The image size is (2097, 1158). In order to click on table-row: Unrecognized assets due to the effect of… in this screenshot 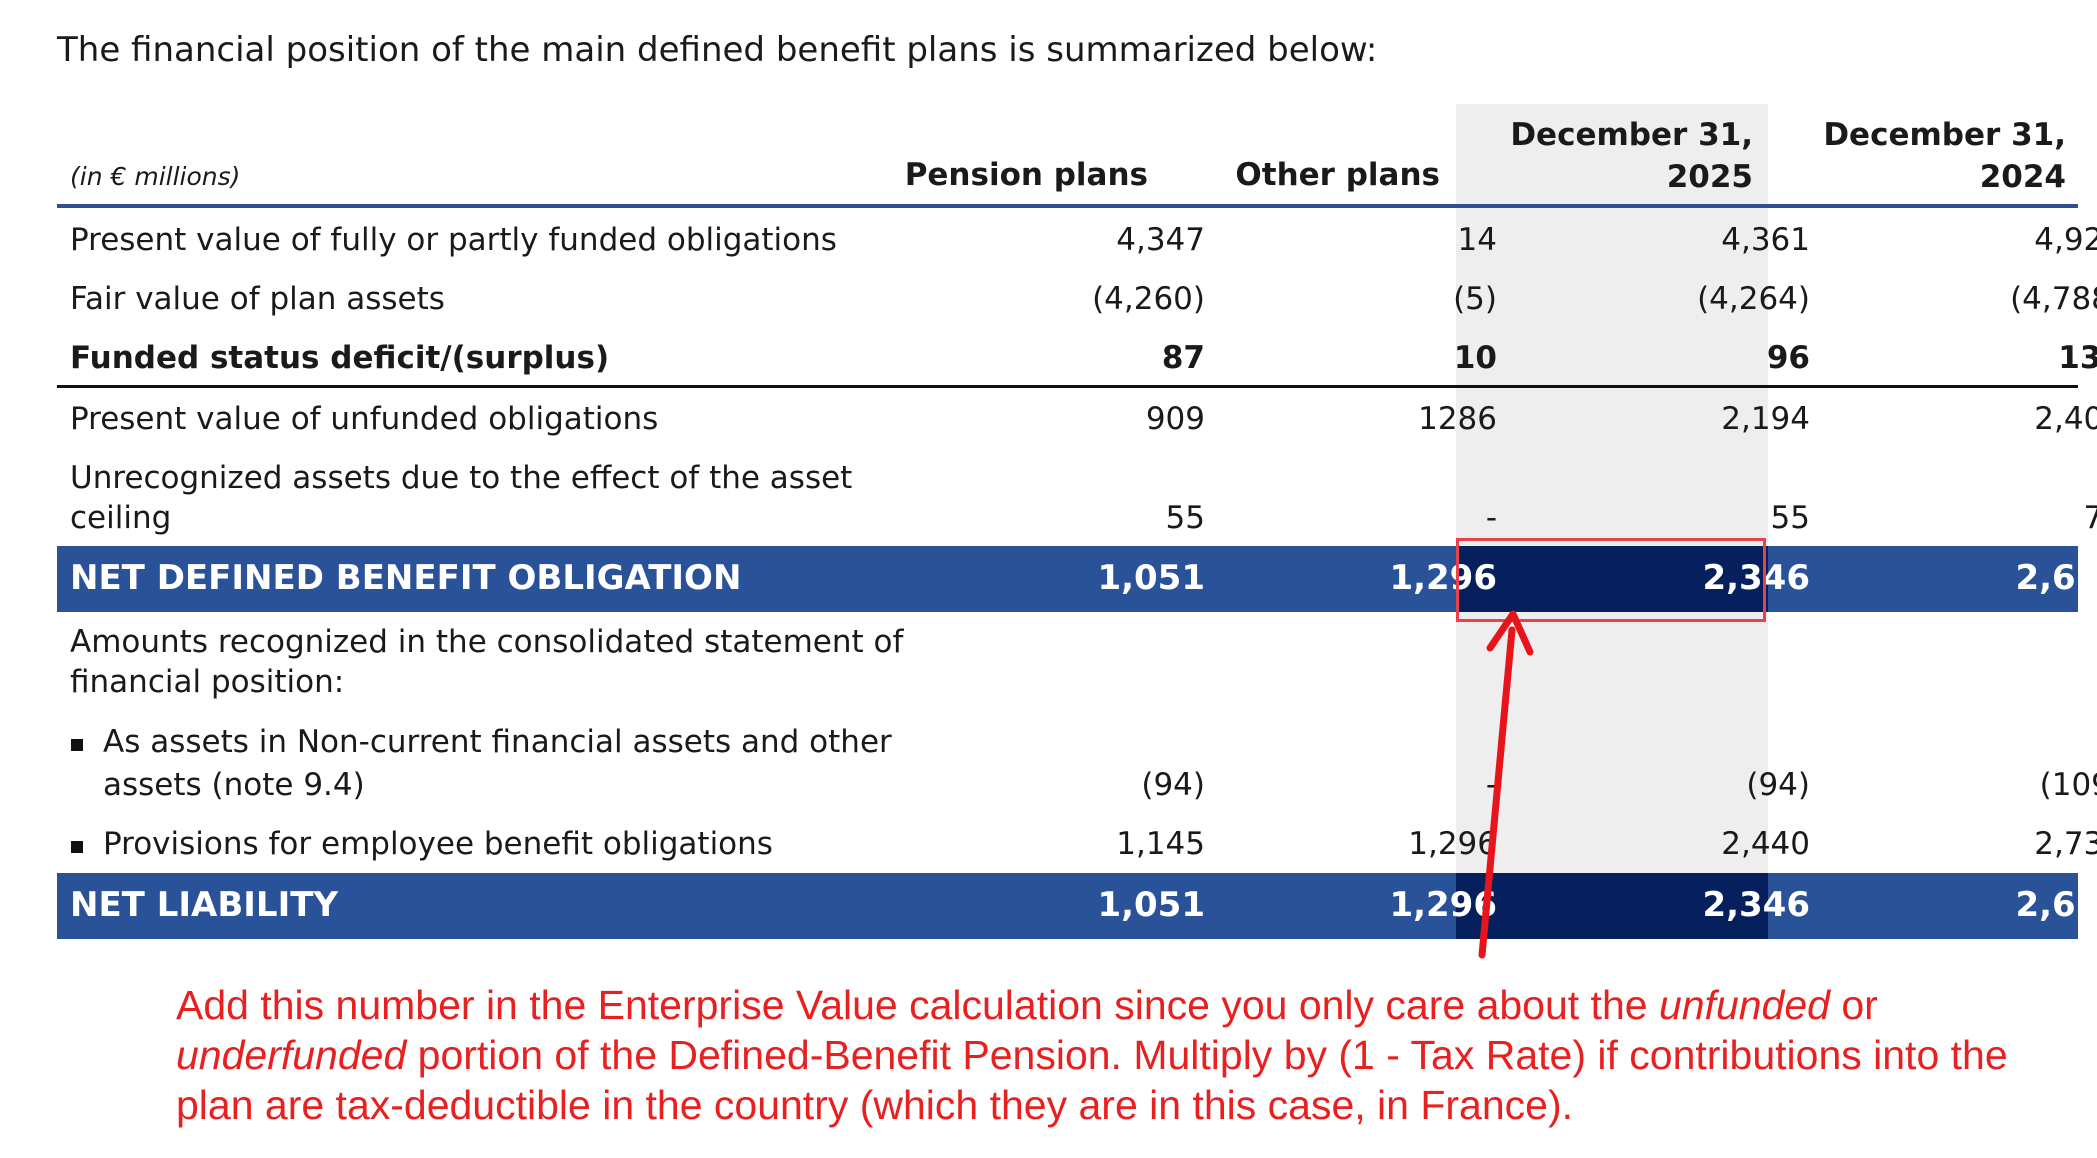, I will do `click(1077, 500)`.